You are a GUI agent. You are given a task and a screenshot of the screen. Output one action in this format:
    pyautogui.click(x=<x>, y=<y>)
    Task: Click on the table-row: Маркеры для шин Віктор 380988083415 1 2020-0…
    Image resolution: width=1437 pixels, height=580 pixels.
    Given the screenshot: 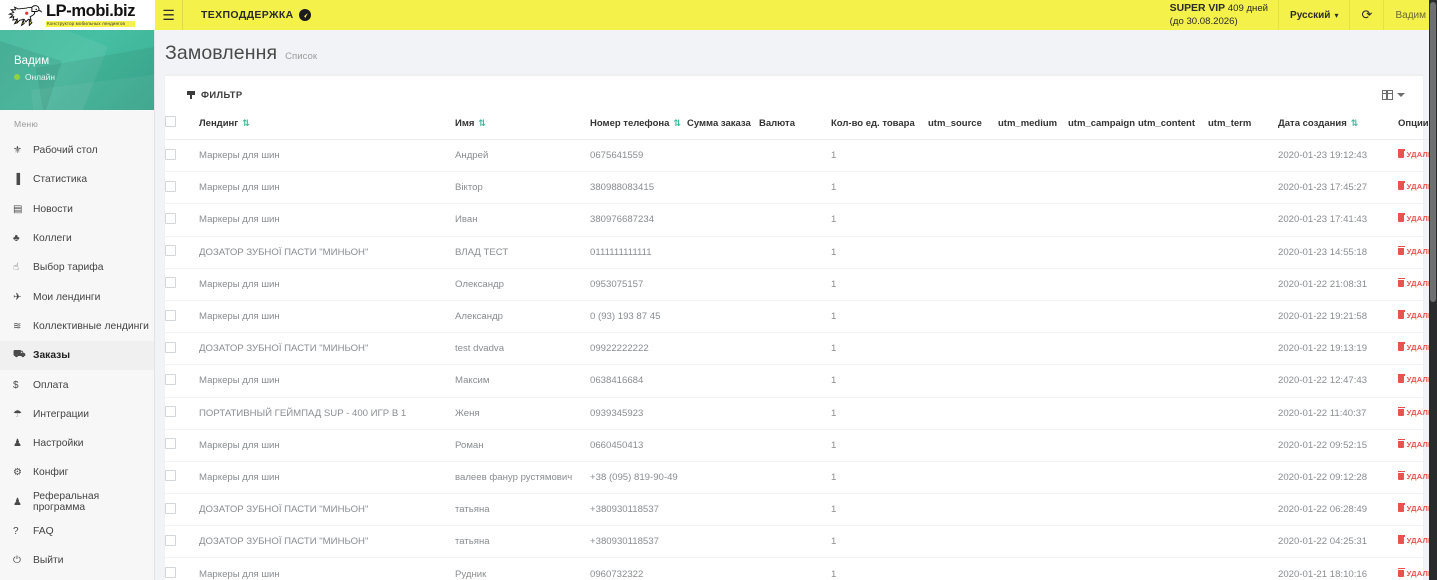 What is the action you would take?
    pyautogui.click(x=801, y=188)
    